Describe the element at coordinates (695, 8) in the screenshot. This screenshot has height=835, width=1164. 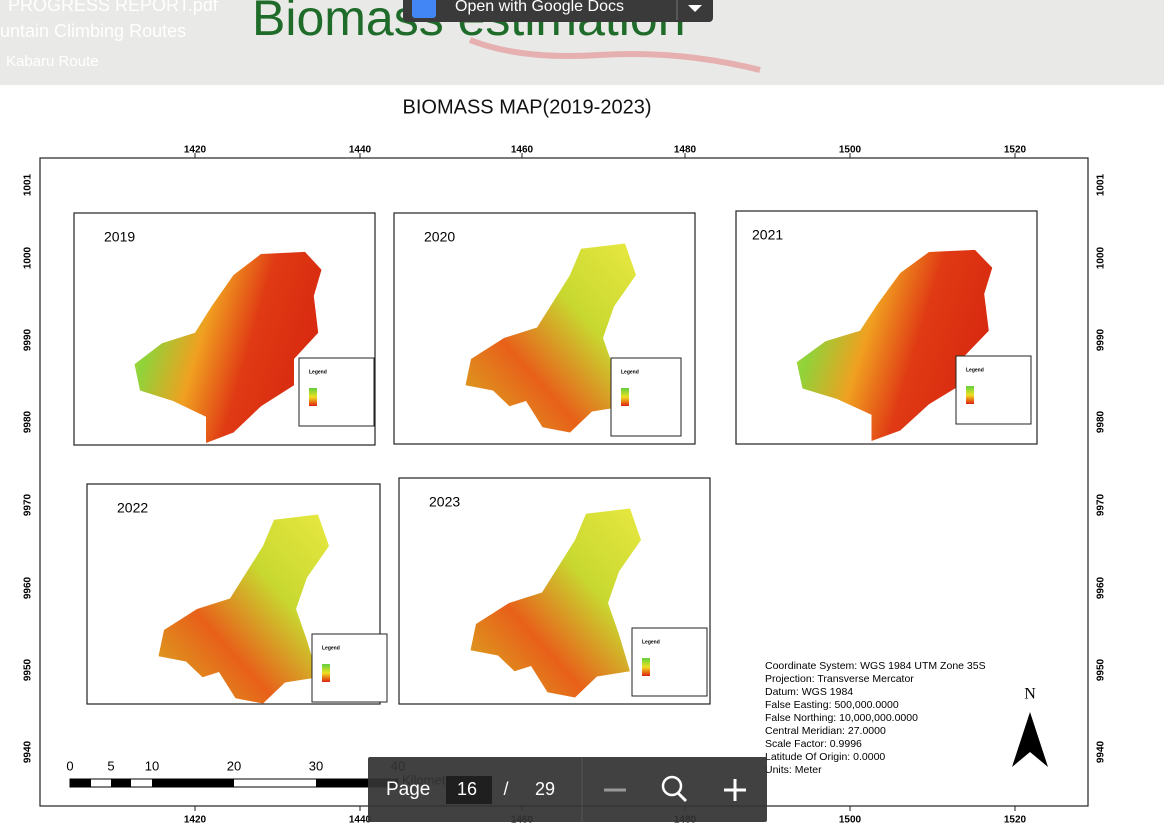
I see `dropdown-arrow` at that location.